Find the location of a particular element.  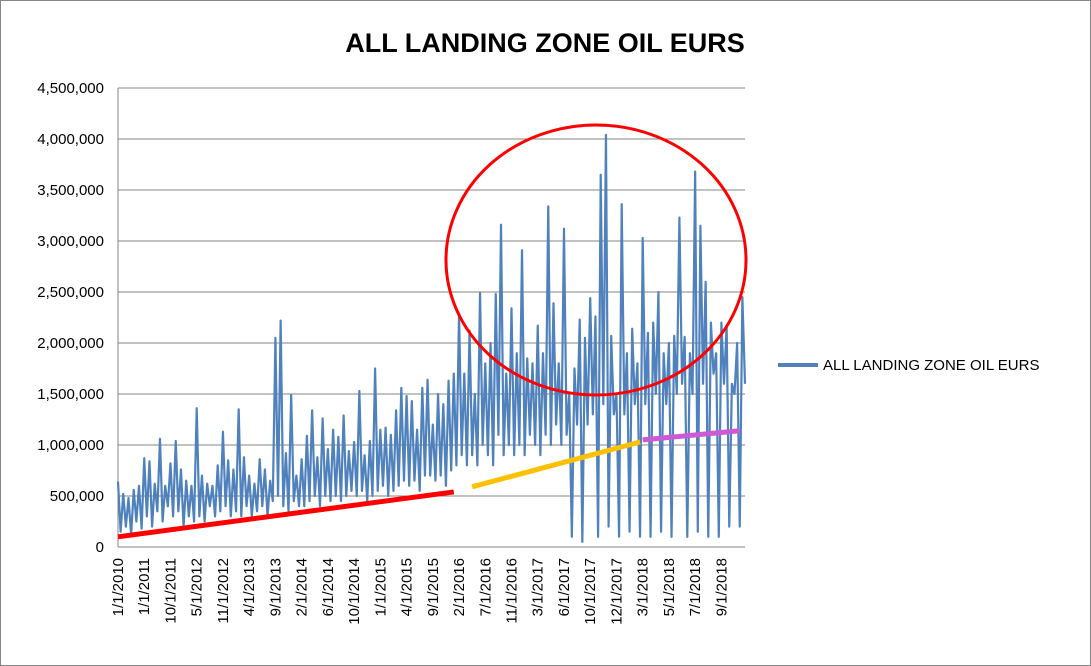

y-tick-label: 1,500,000 is located at coordinates (70, 394).